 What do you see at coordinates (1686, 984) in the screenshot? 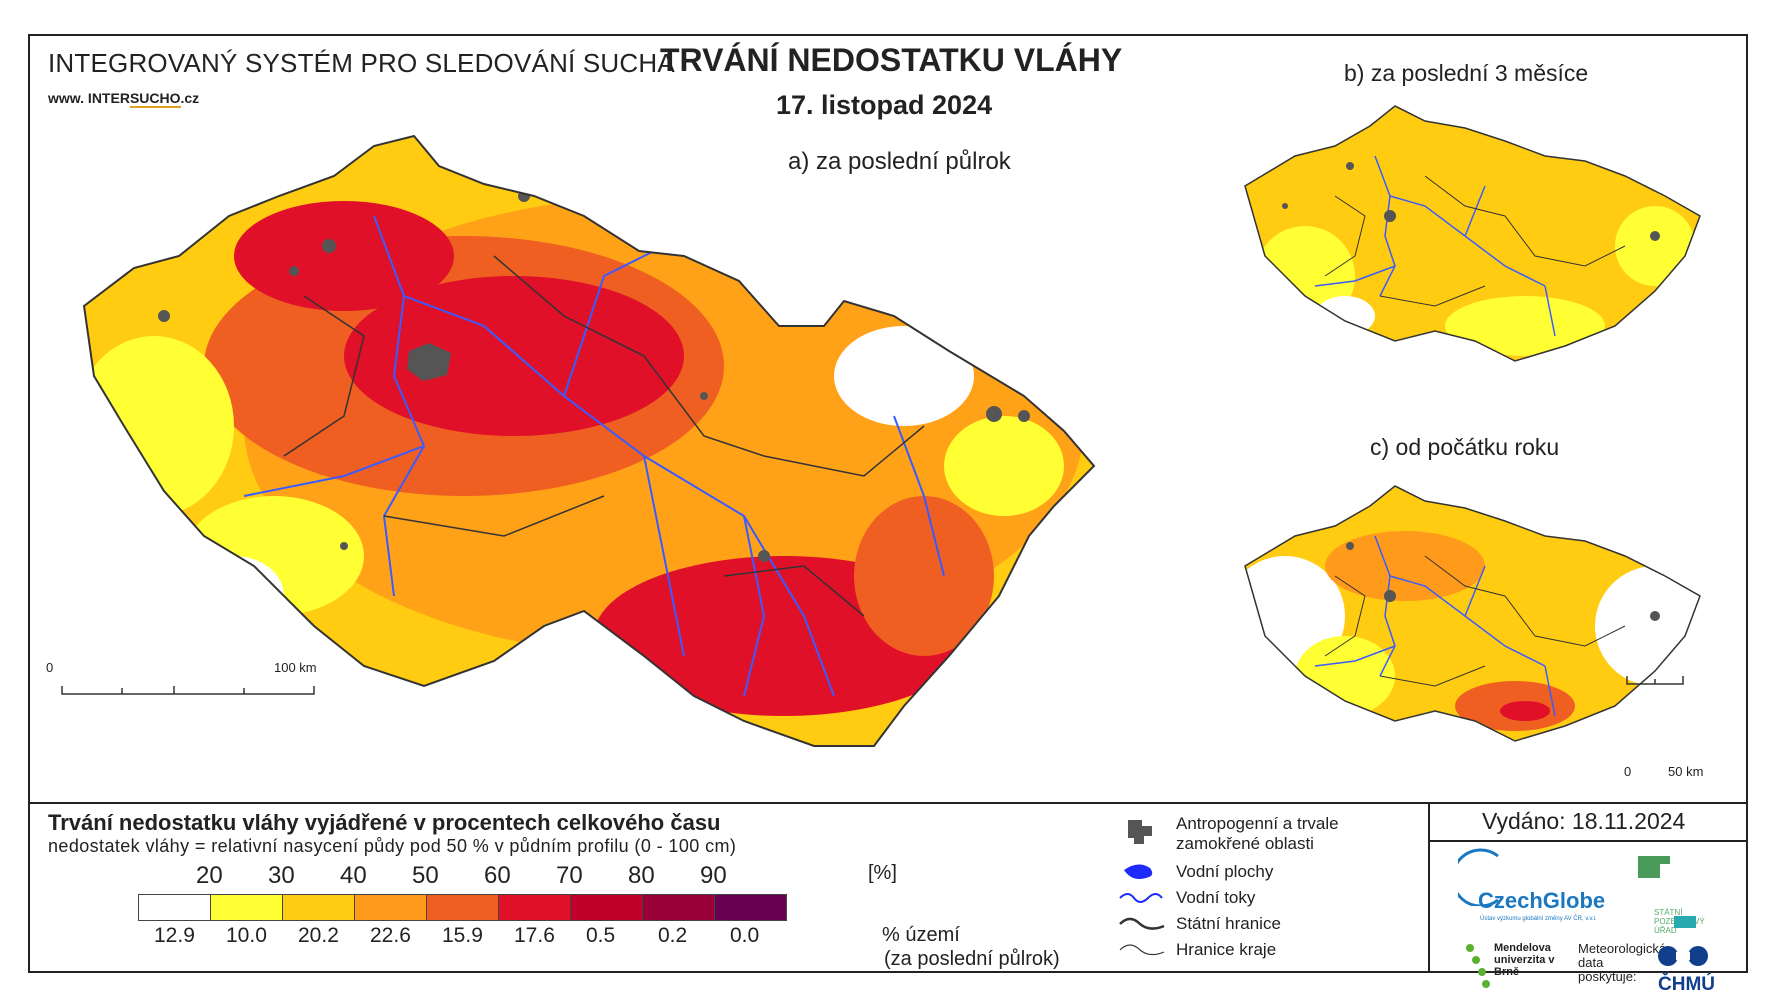
I see `chmu-name: ČHMÚ` at bounding box center [1686, 984].